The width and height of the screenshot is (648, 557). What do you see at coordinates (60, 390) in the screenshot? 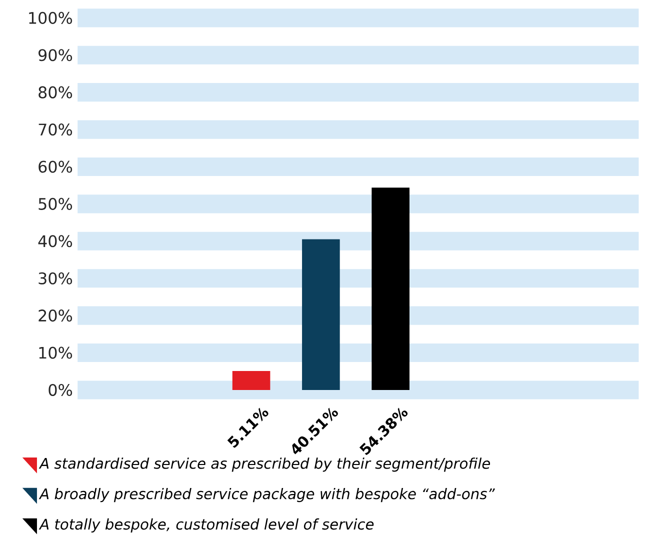
I see `y-tick-label: 0%` at bounding box center [60, 390].